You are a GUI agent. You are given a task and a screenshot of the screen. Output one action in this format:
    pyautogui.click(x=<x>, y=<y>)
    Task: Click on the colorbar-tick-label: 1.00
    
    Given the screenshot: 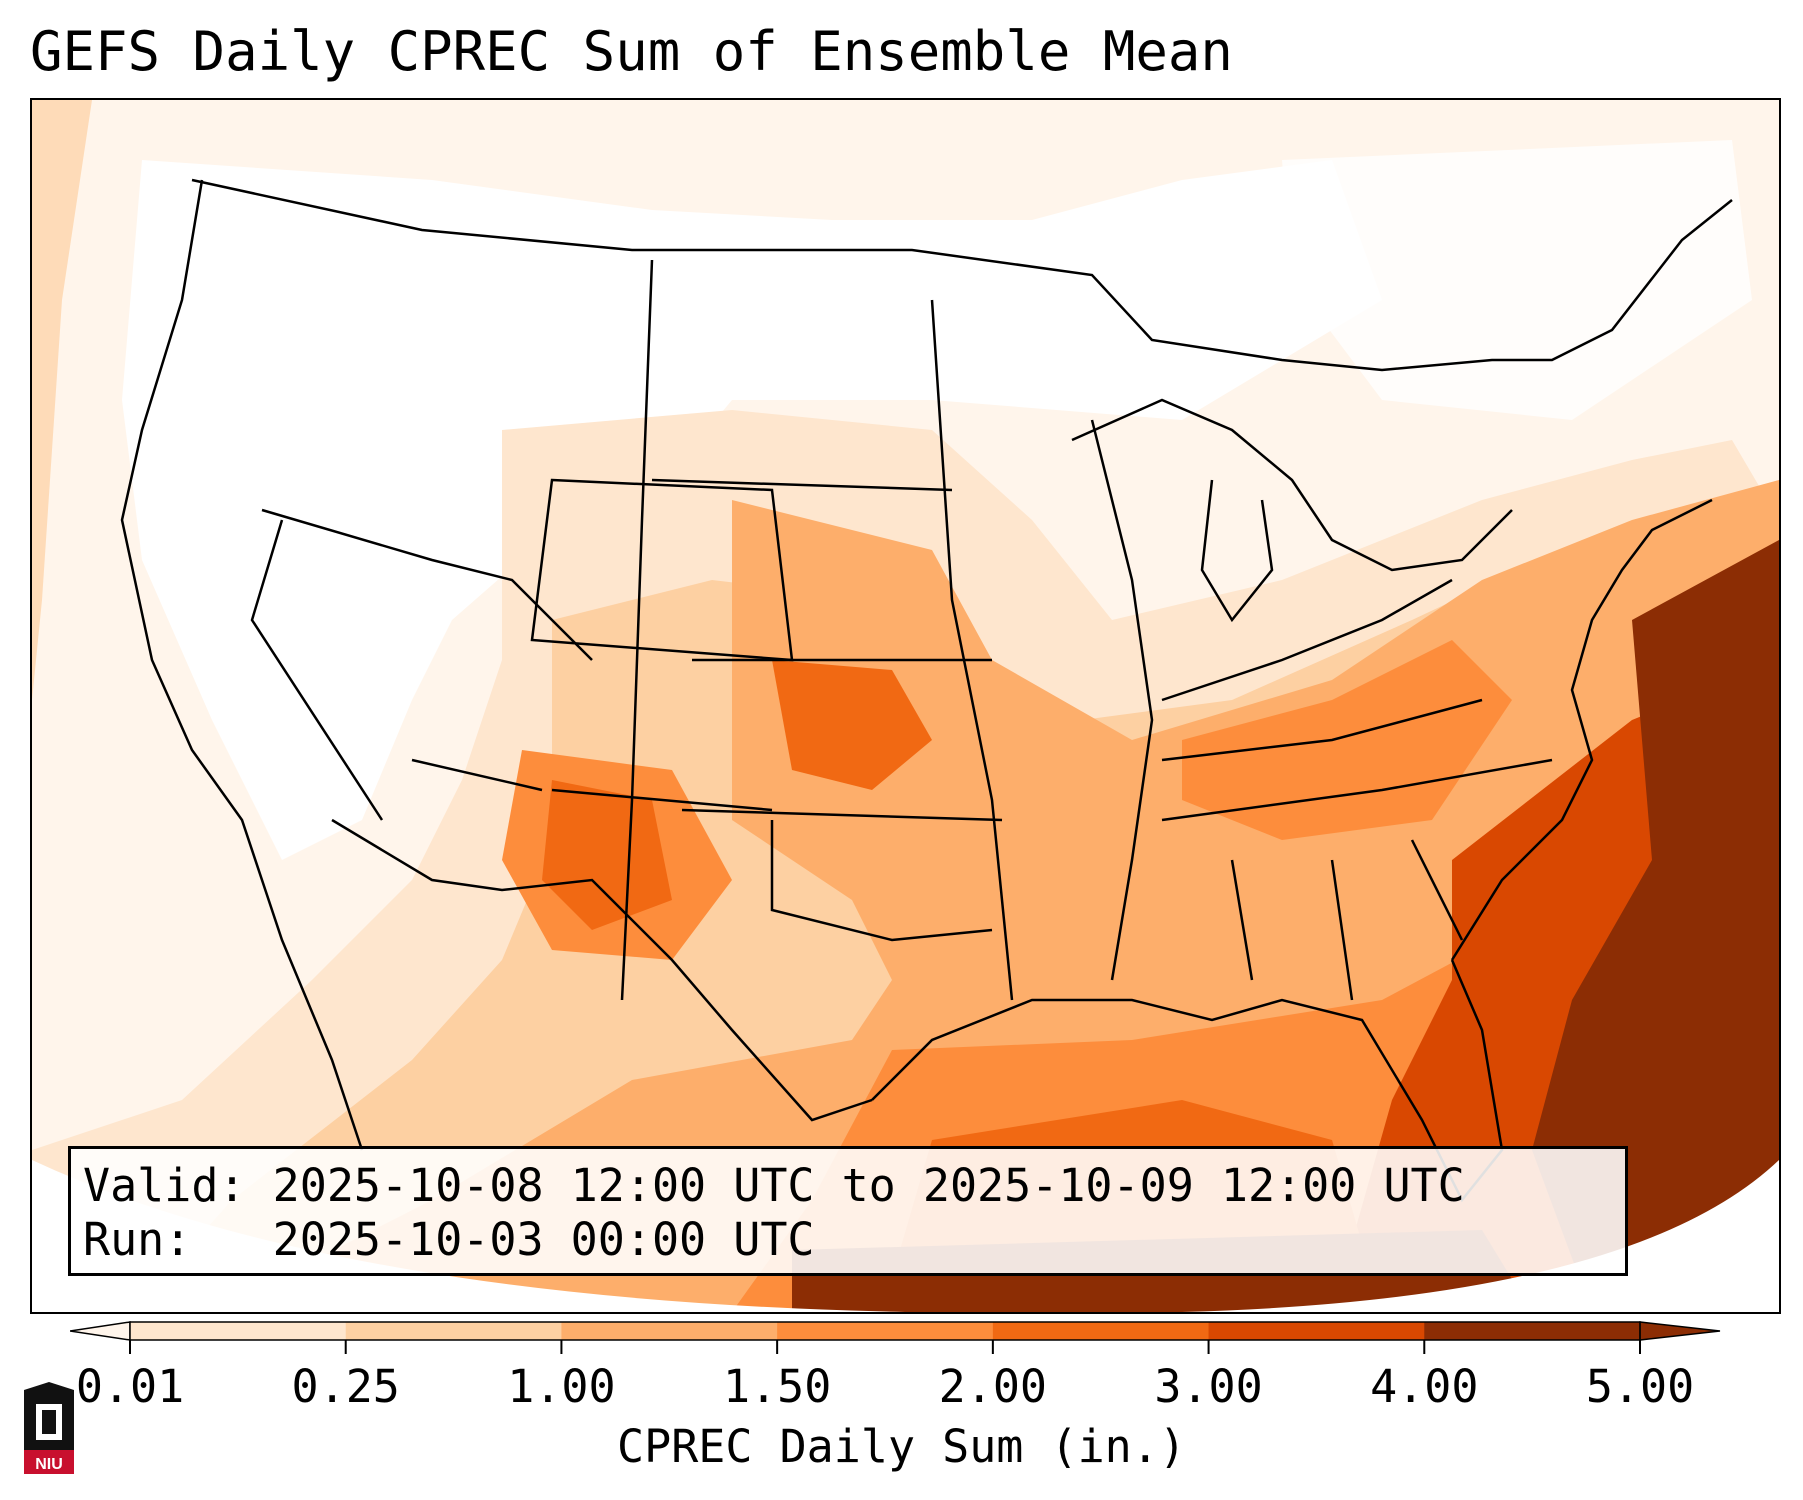 What is the action you would take?
    pyautogui.click(x=561, y=1386)
    